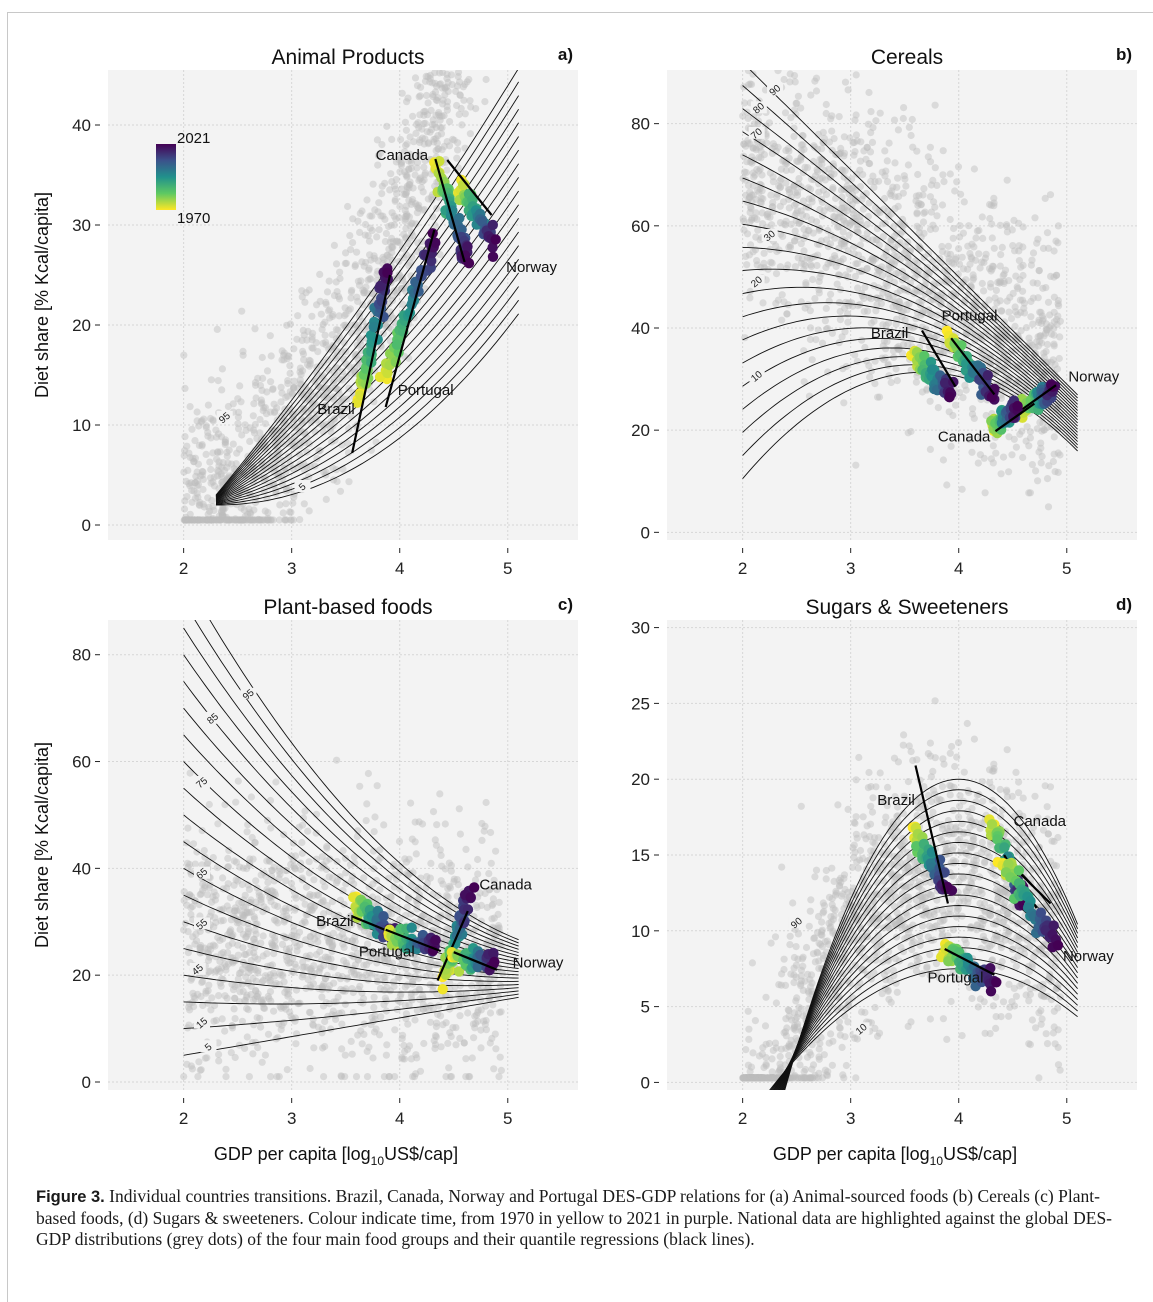 Image resolution: width=1153 pixels, height=1302 pixels. What do you see at coordinates (335, 921) in the screenshot?
I see `country-label: Brazil` at bounding box center [335, 921].